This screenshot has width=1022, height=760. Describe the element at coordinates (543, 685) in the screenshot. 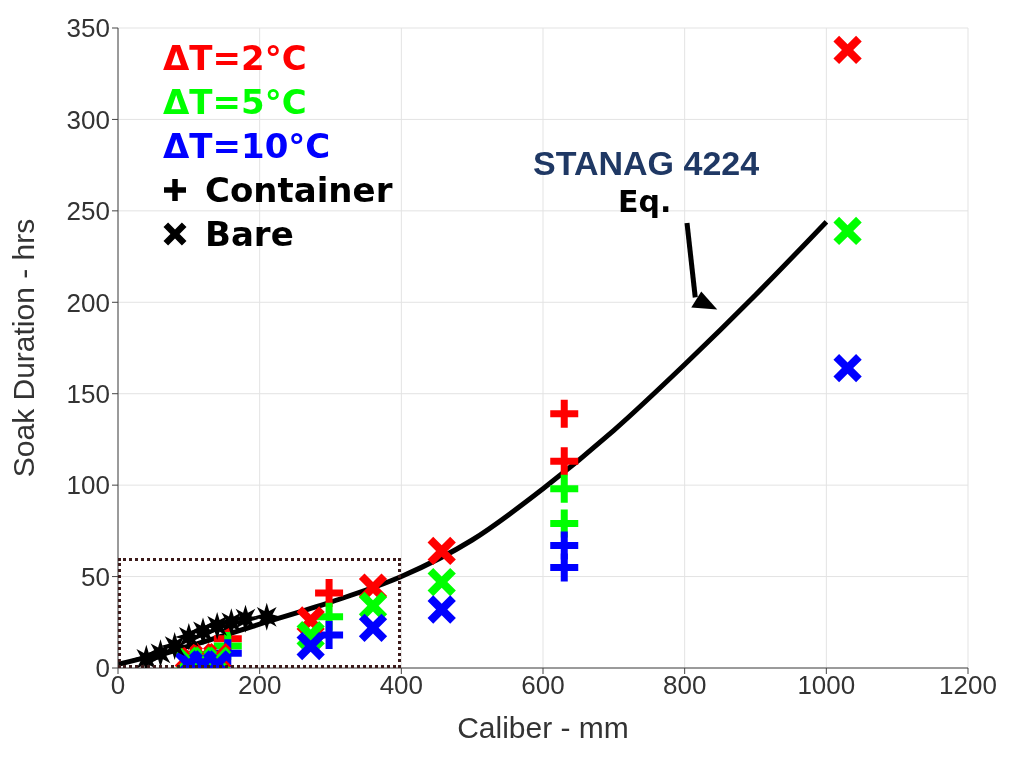

I see `x-tick-label: 600` at that location.